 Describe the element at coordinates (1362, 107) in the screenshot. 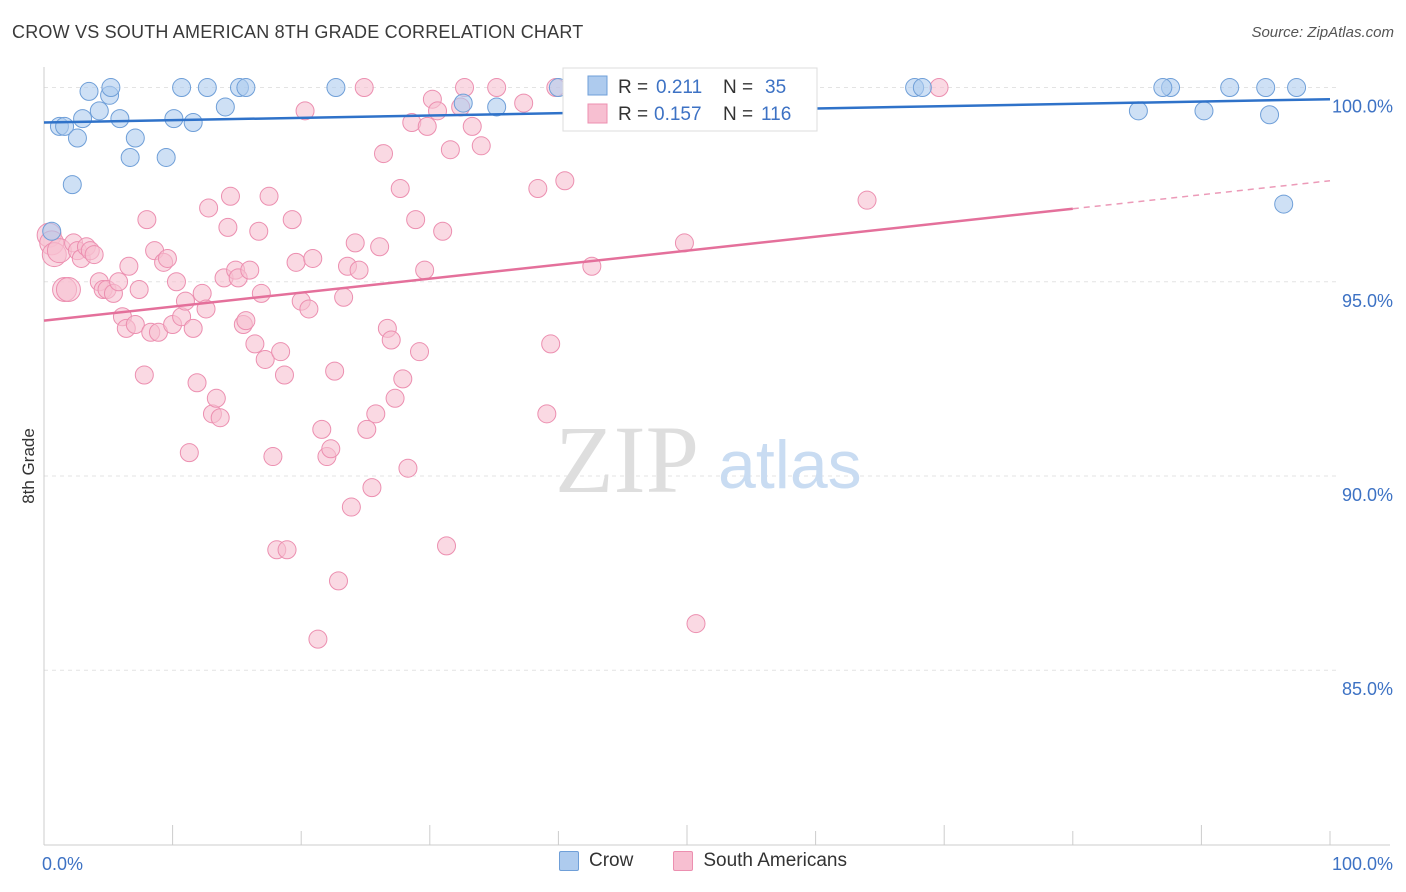

I see `y-tick-label: 100.0%` at that location.